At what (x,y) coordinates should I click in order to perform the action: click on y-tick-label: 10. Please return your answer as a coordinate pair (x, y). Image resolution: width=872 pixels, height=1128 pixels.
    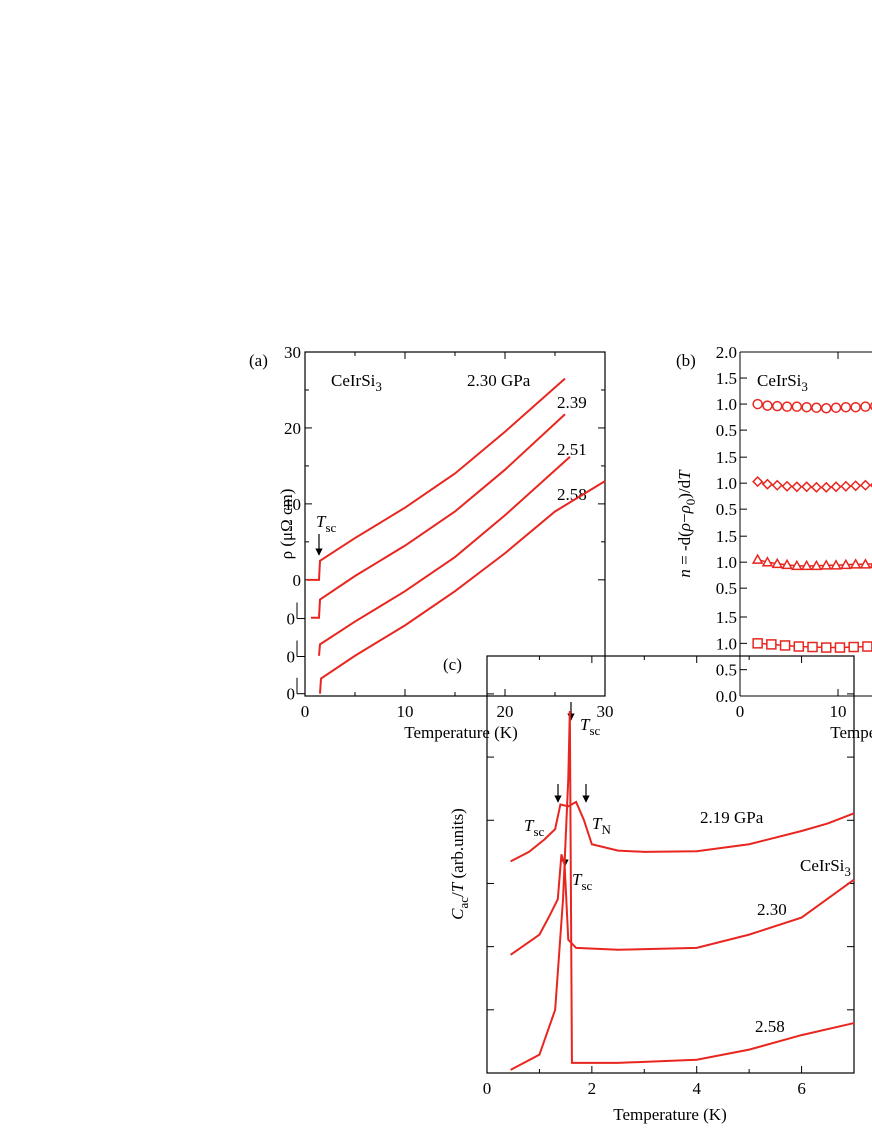
    Looking at the image, I should click on (292, 504).